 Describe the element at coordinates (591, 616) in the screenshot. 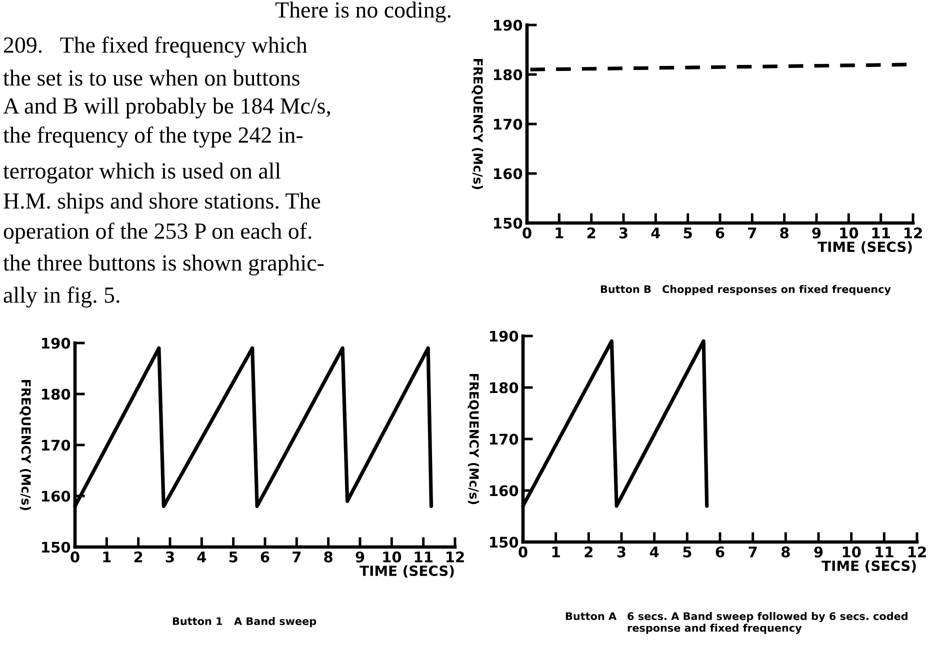

I see `text: Button A` at that location.